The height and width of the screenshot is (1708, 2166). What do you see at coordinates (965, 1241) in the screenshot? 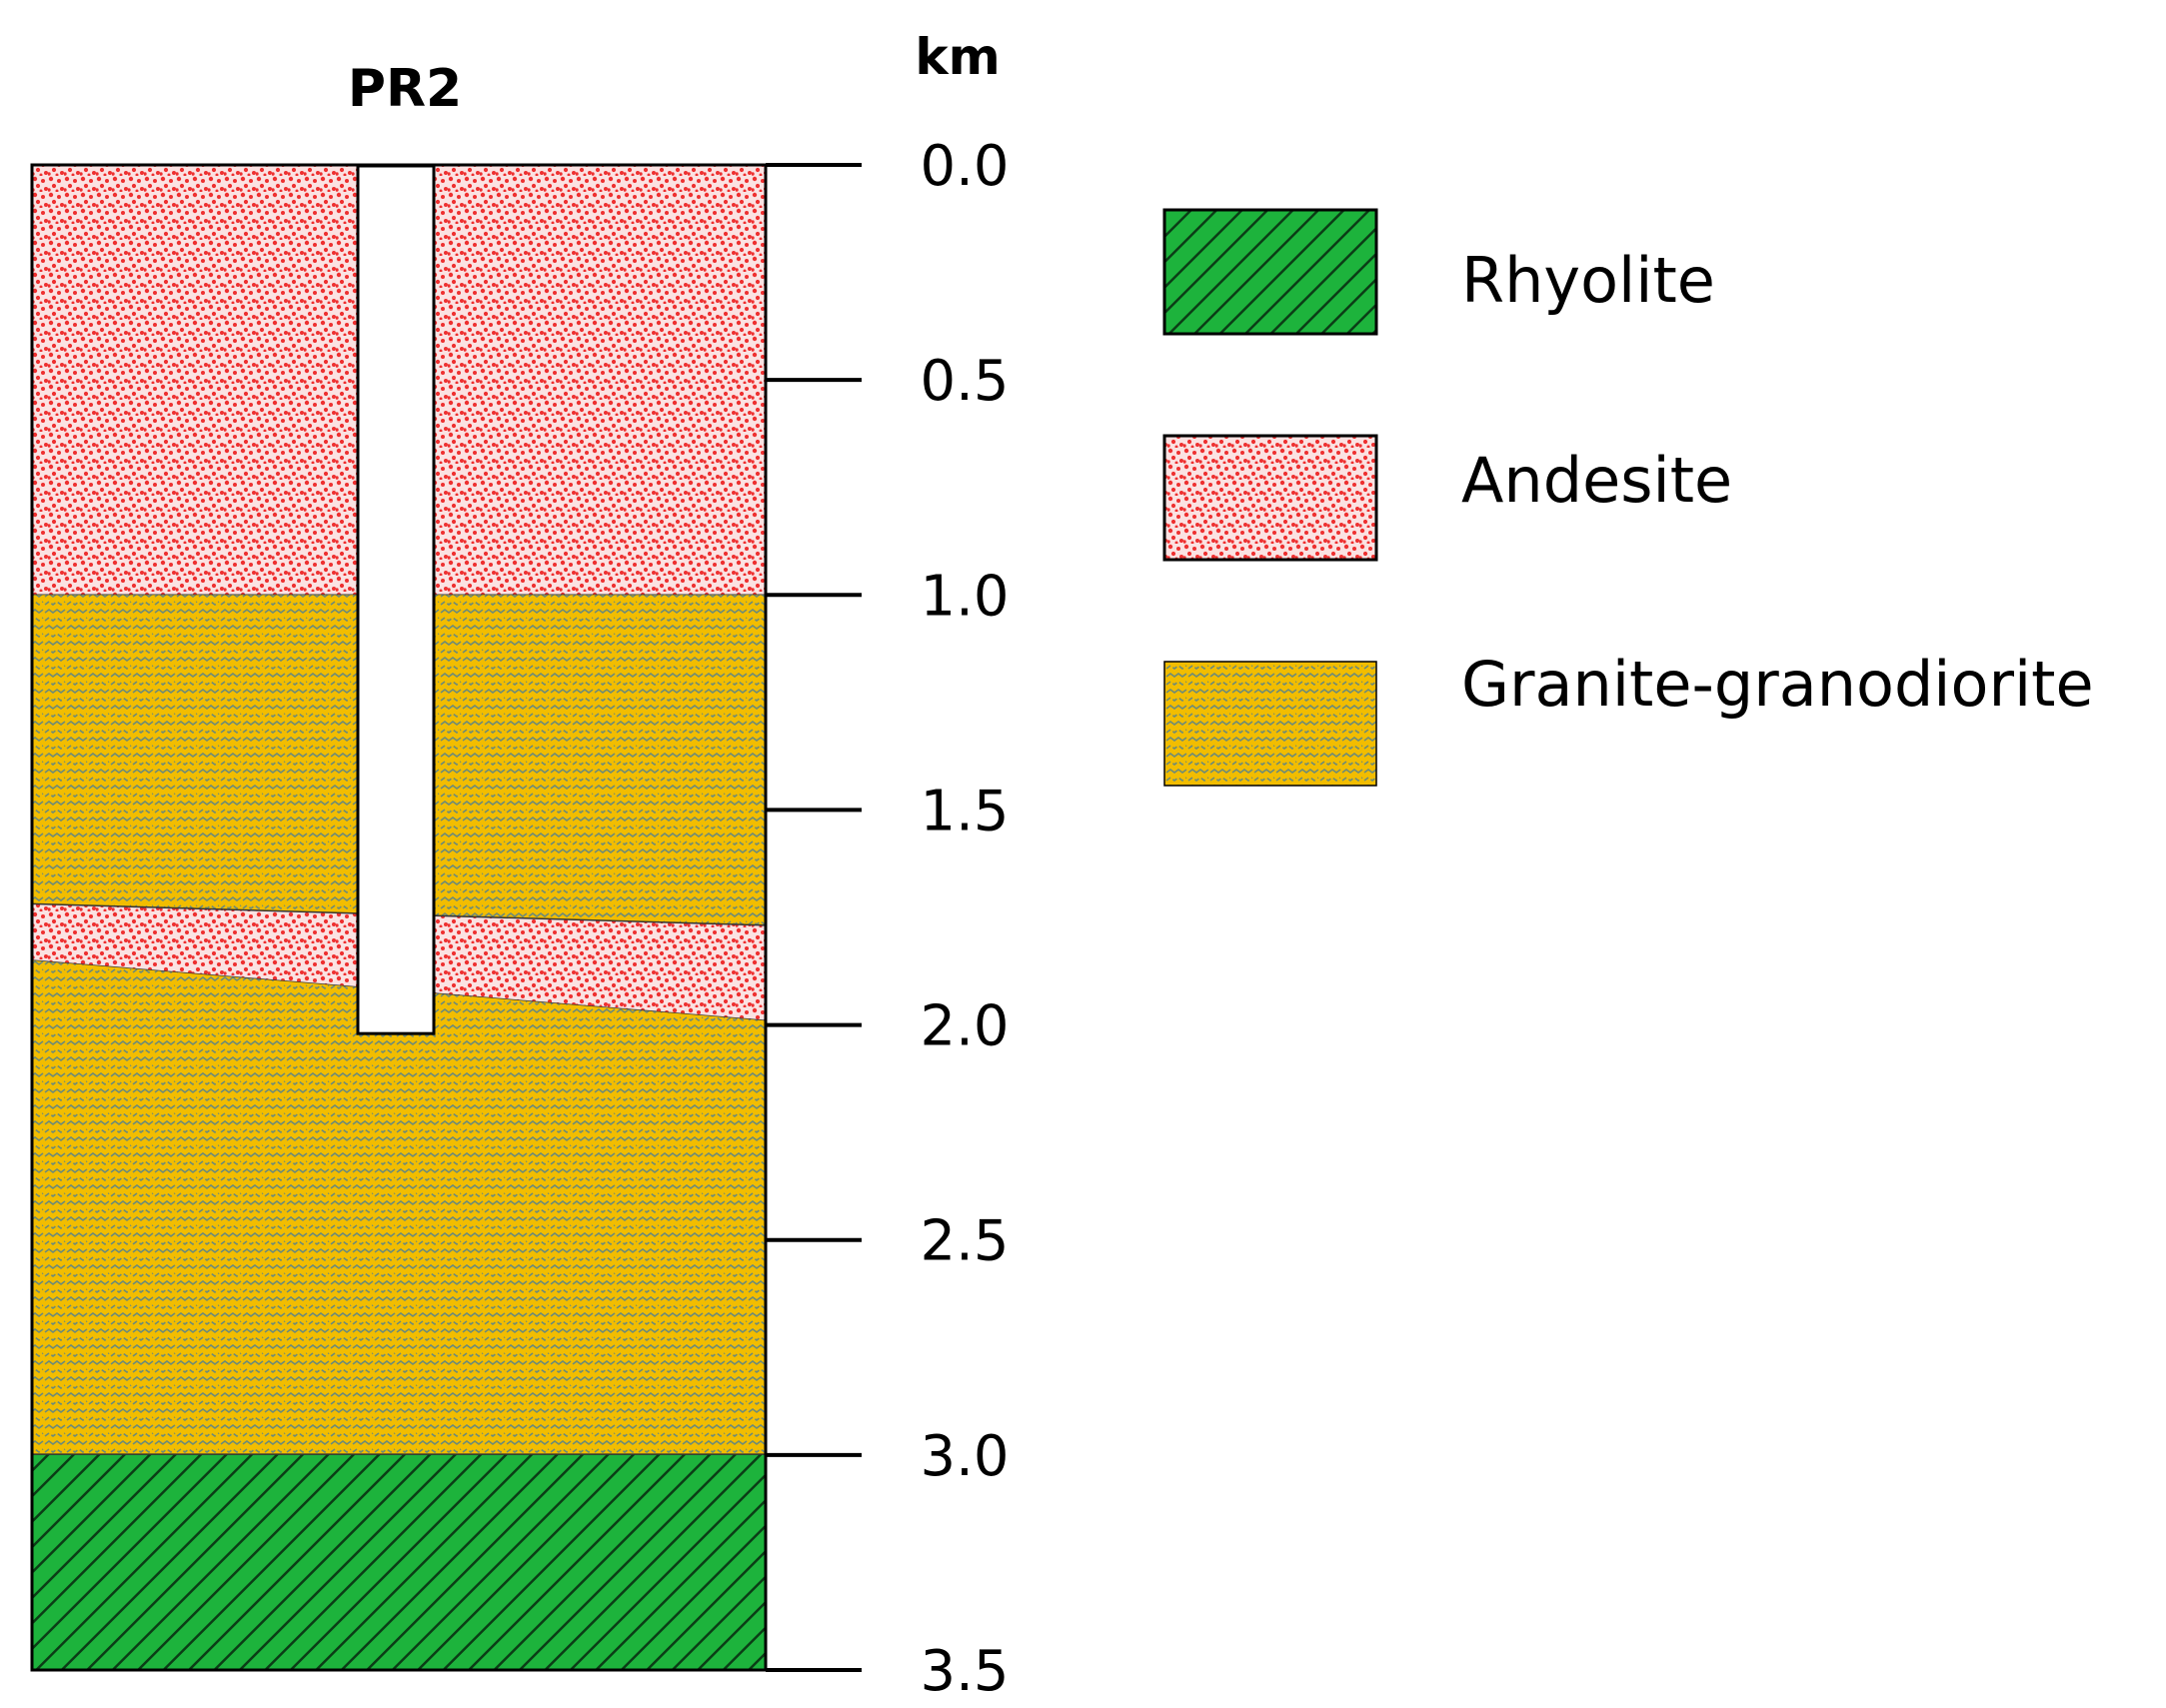
I see `depth-tick-label: 2.5` at bounding box center [965, 1241].